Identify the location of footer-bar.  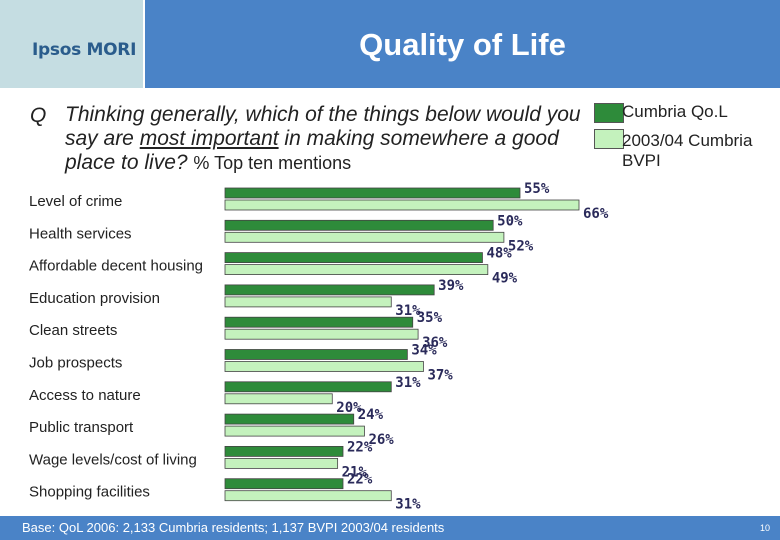
(390, 528).